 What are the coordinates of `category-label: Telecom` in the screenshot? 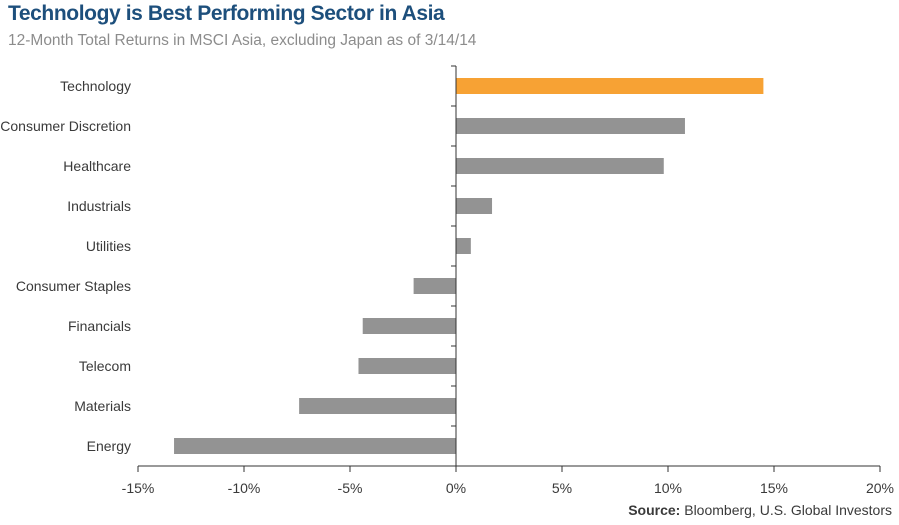 It's located at (105, 366).